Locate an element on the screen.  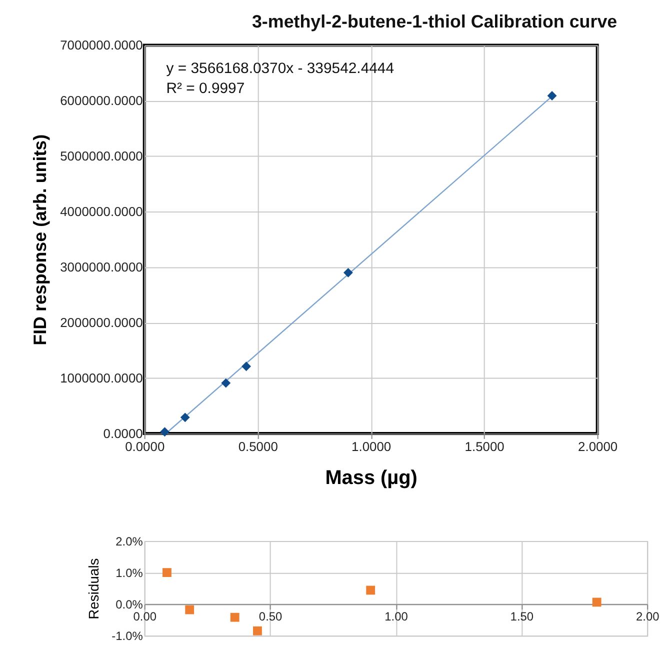
annotation: y = 3566168.0370x - 339542.4444 is located at coordinates (280, 69).